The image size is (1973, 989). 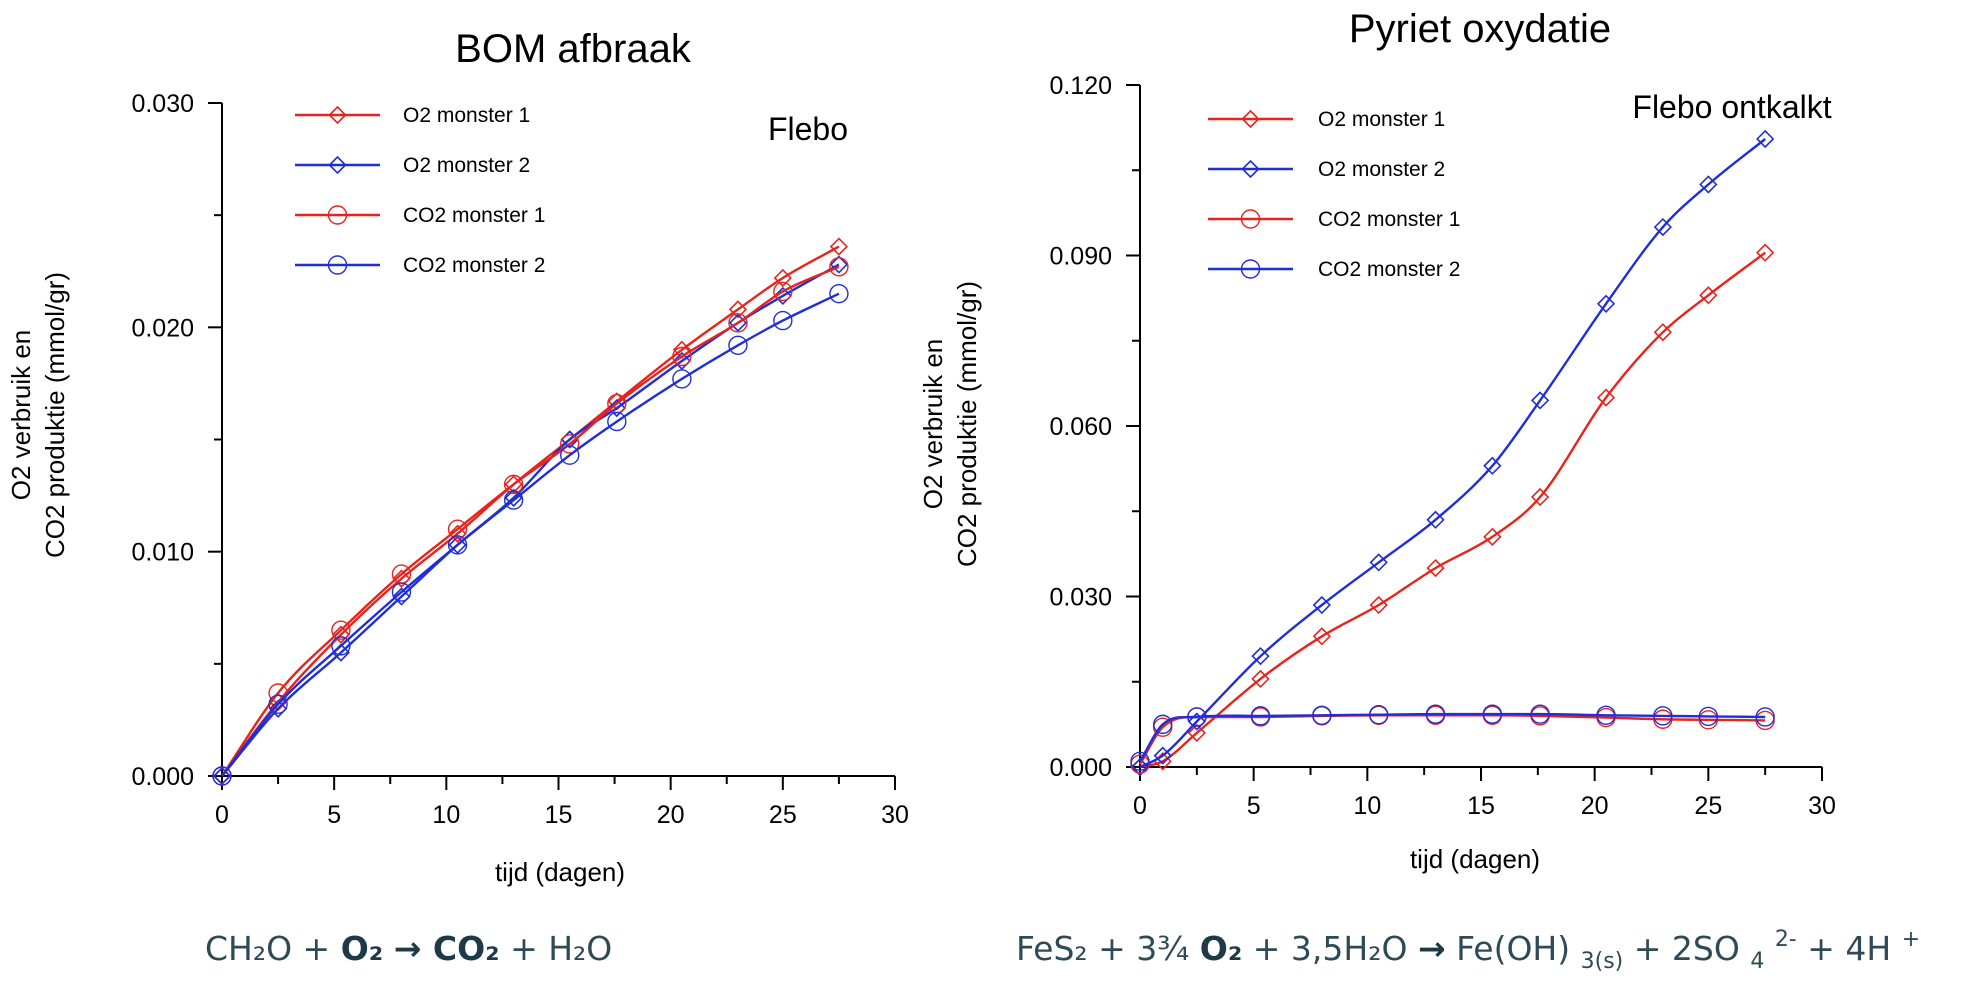 I want to click on right-x-tick-label: 30, so click(x=1822, y=806).